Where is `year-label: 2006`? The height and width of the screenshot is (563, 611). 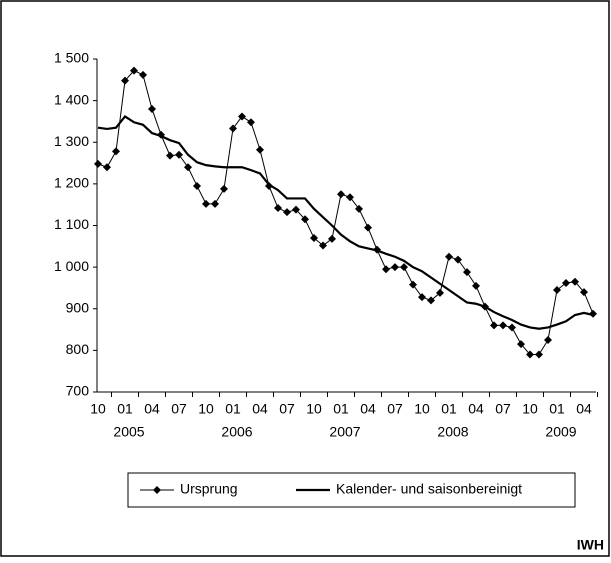
year-label: 2006 is located at coordinates (236, 432).